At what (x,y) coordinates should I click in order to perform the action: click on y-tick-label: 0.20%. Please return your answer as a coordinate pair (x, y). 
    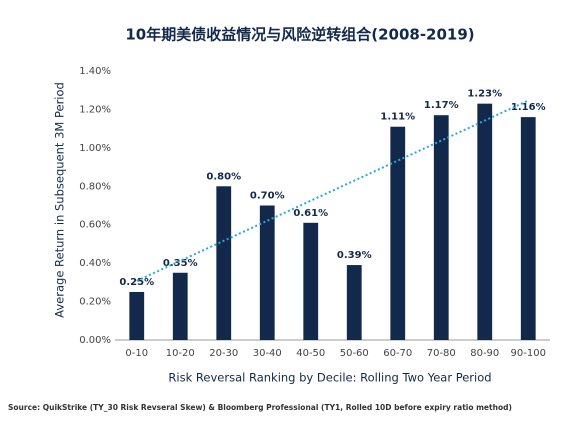
    Looking at the image, I should click on (95, 302).